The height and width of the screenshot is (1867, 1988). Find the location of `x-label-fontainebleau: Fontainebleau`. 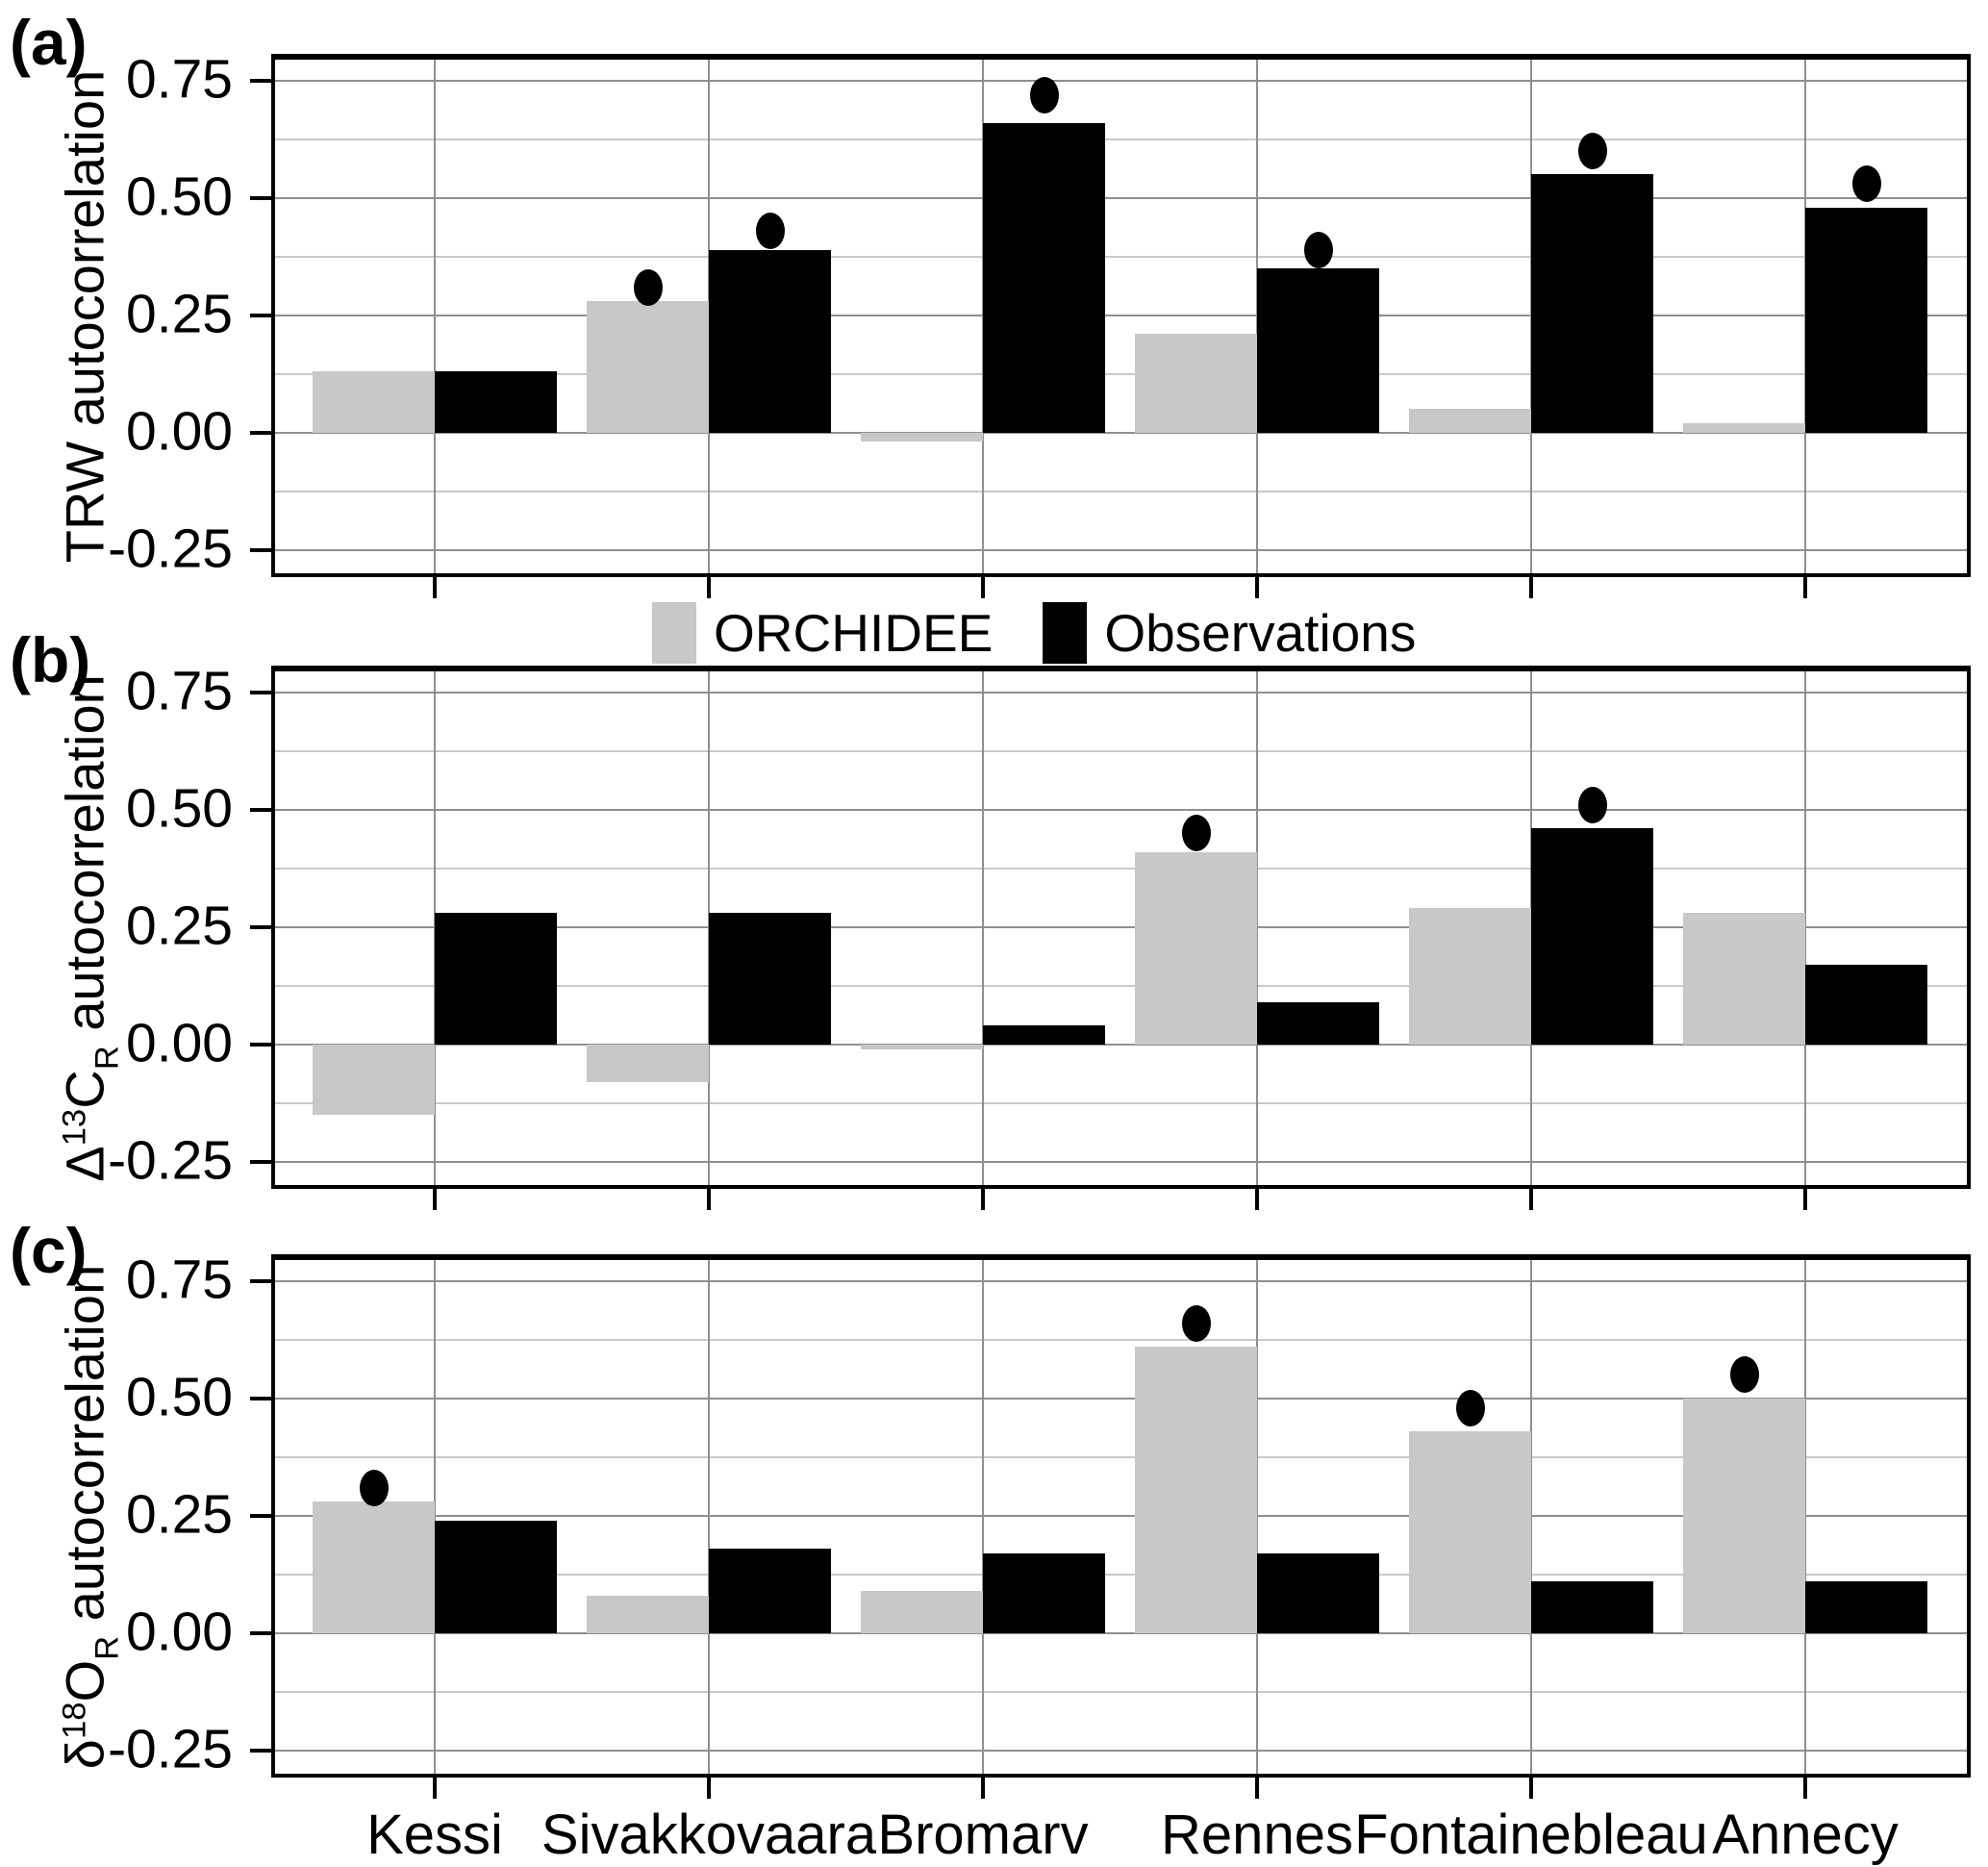

x-label-fontainebleau: Fontainebleau is located at coordinates (1531, 1835).